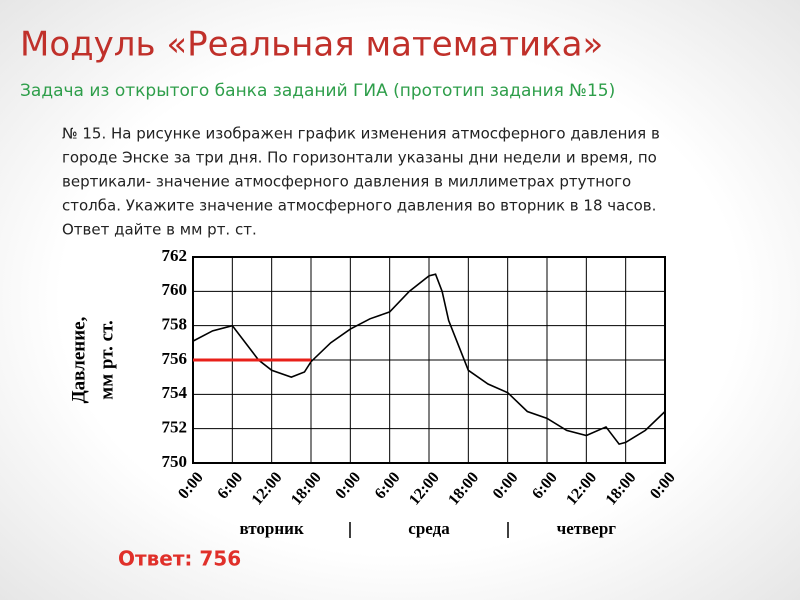 The height and width of the screenshot is (600, 800). What do you see at coordinates (179, 559) in the screenshot?
I see `answer: Ответ: 756` at bounding box center [179, 559].